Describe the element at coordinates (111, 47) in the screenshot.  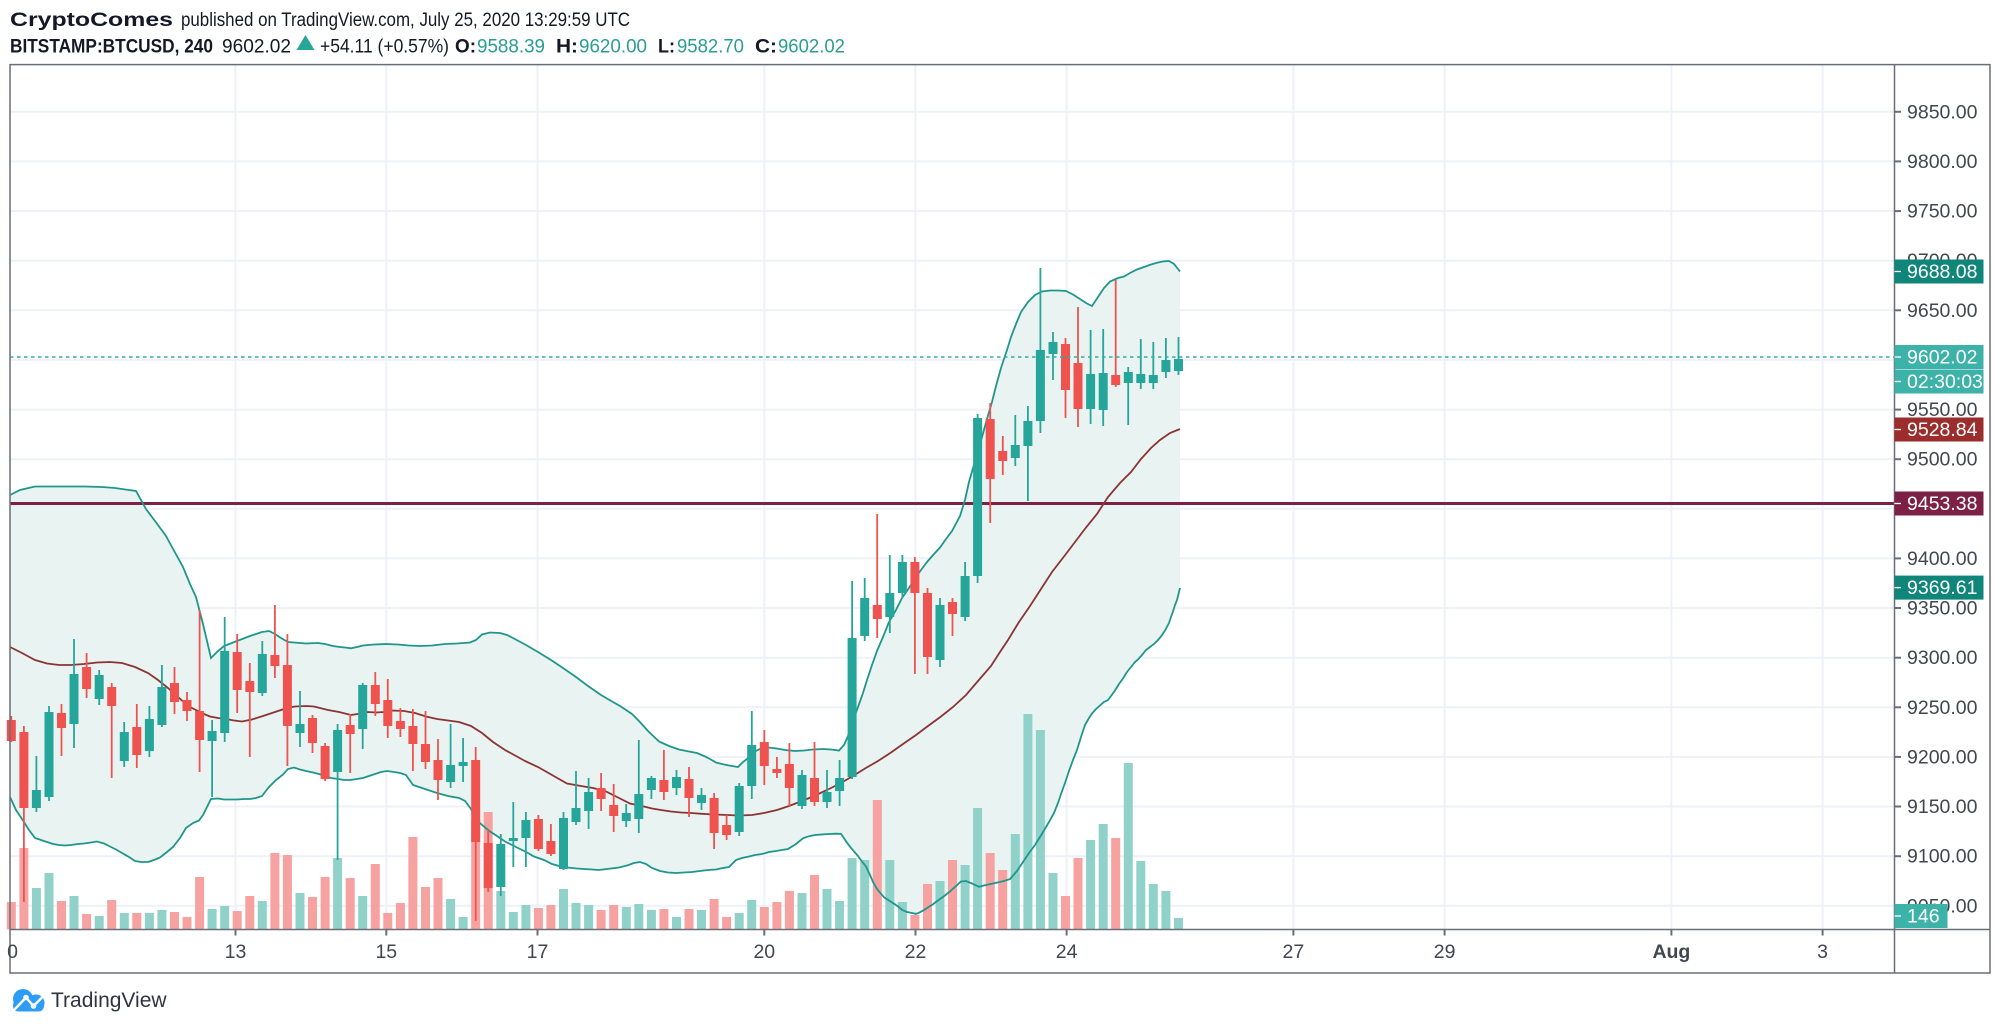
I see `svg-text: BITSTAMP:BTCUSD, 240` at that location.